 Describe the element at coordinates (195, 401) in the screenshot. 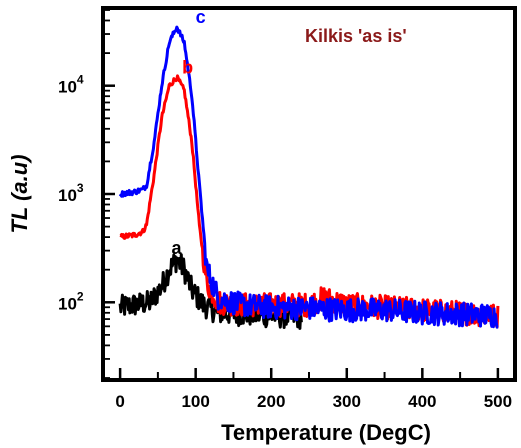

I see `x-tick-label: 100` at that location.